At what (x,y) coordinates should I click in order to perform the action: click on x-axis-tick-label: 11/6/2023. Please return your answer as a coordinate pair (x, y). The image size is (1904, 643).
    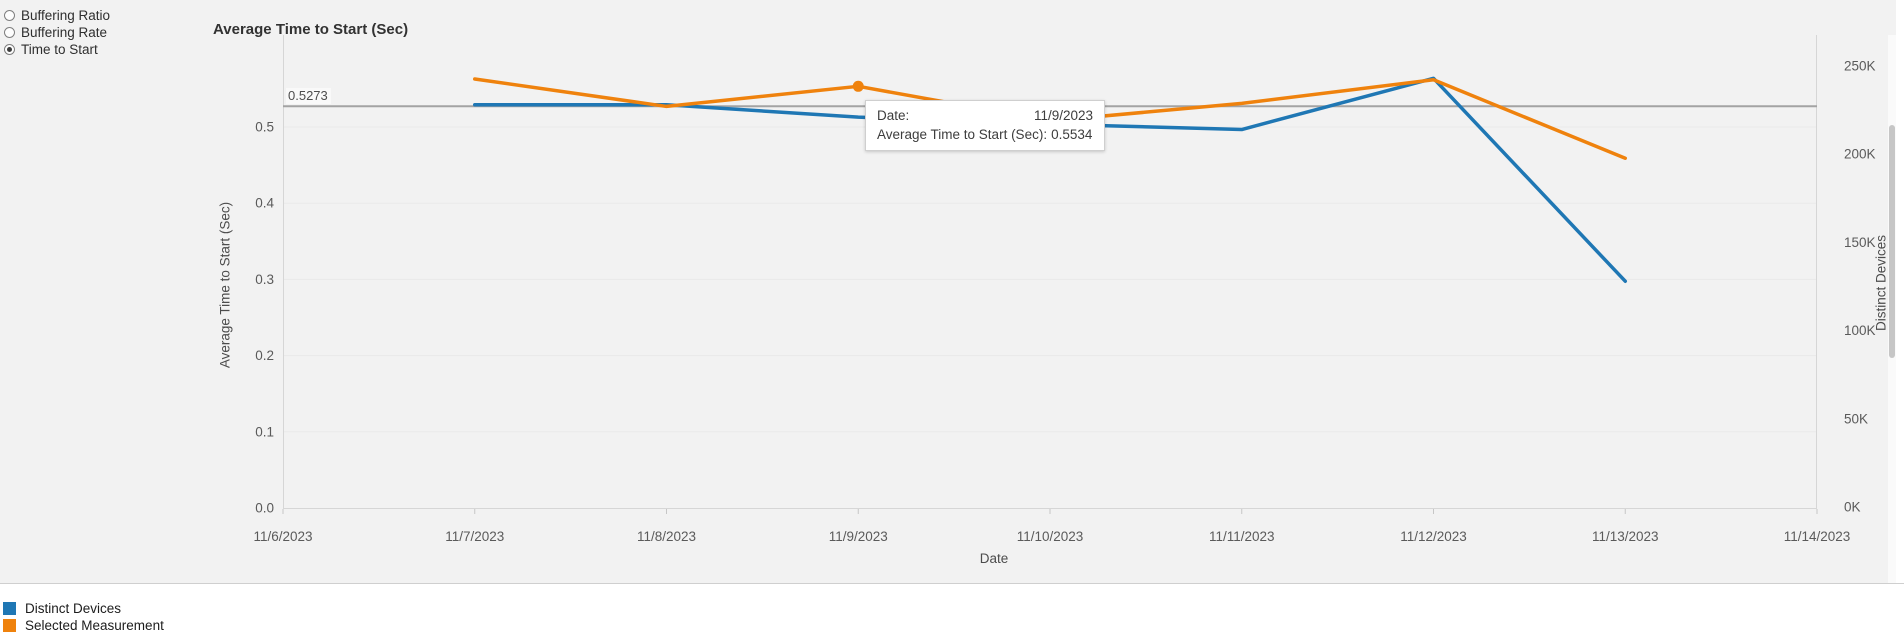
    Looking at the image, I should click on (282, 536).